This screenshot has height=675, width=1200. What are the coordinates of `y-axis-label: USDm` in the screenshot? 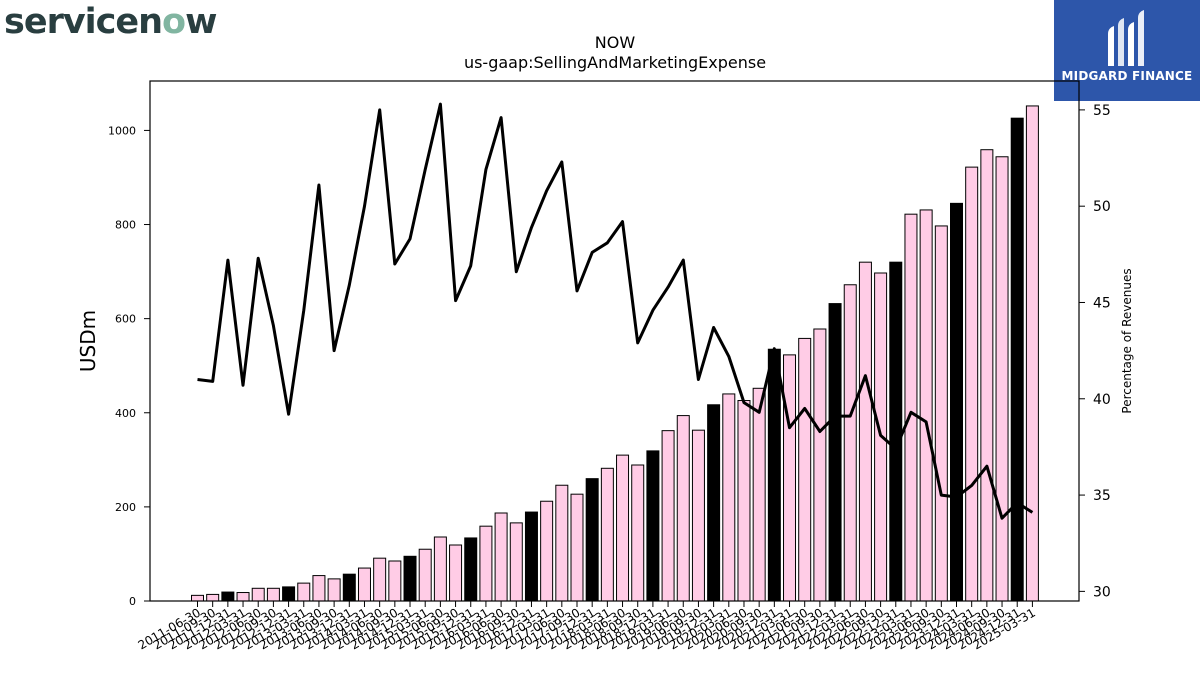 It's located at (88, 341).